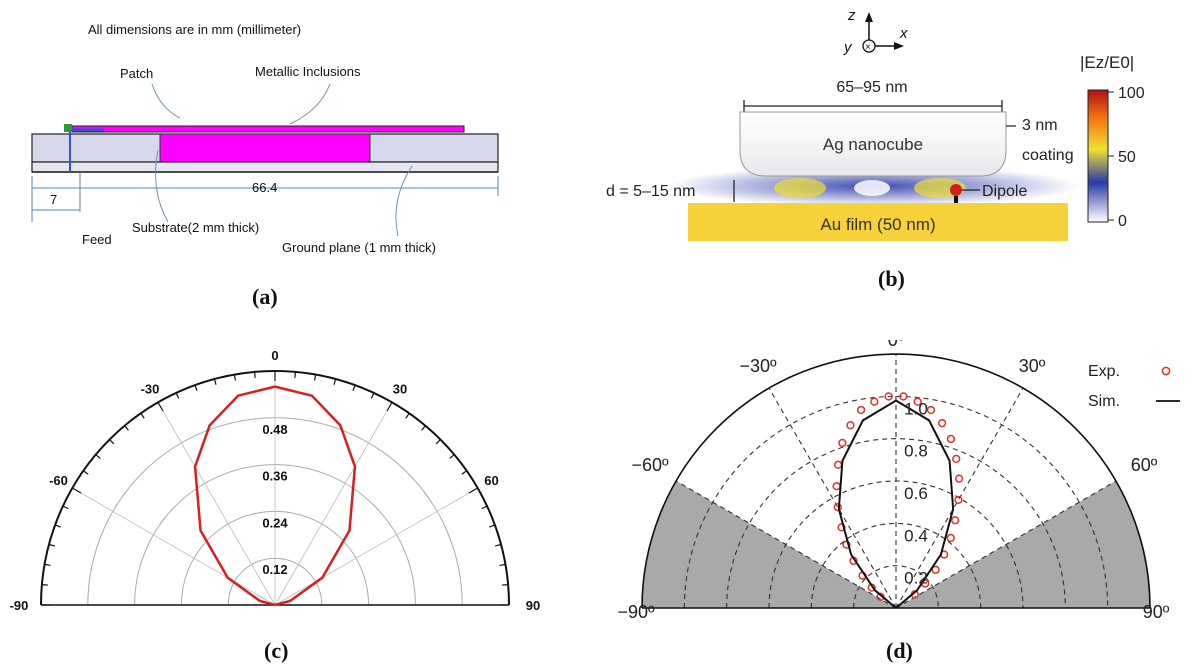 The width and height of the screenshot is (1200, 671). Describe the element at coordinates (274, 569) in the screenshot. I see `radial-label: 0.12` at that location.